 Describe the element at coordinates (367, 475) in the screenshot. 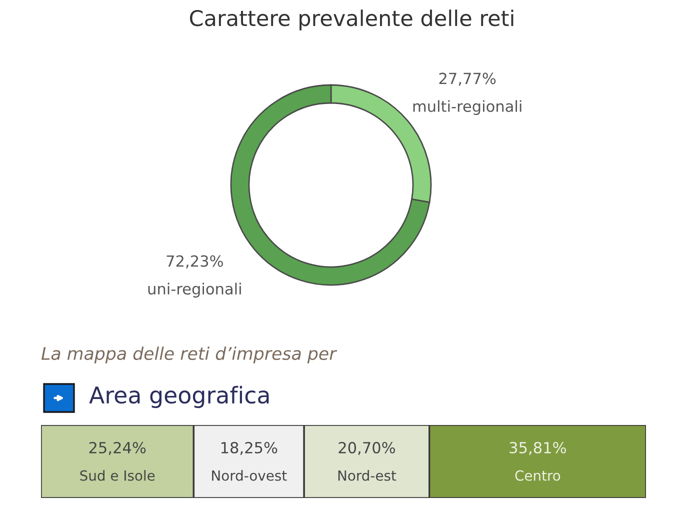

I see `series-label: Nord-est` at that location.